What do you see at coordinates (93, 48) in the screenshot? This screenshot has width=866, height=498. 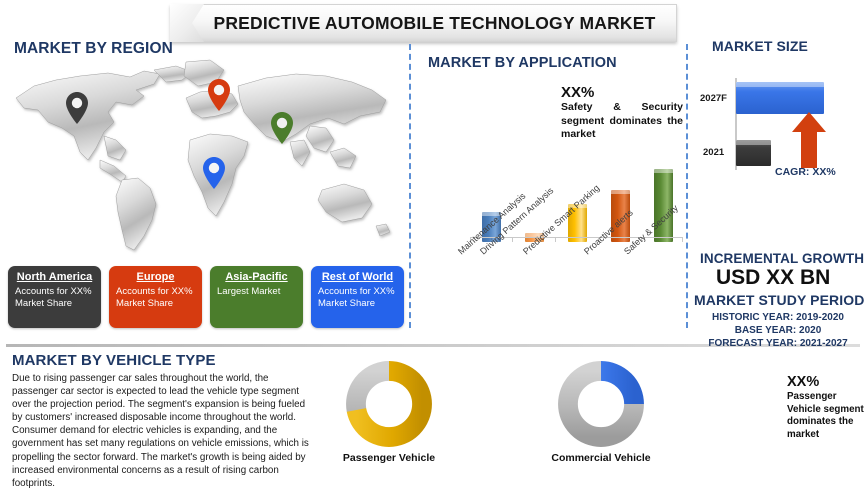 I see `heading-market-by-region: MARKET BY REGION` at bounding box center [93, 48].